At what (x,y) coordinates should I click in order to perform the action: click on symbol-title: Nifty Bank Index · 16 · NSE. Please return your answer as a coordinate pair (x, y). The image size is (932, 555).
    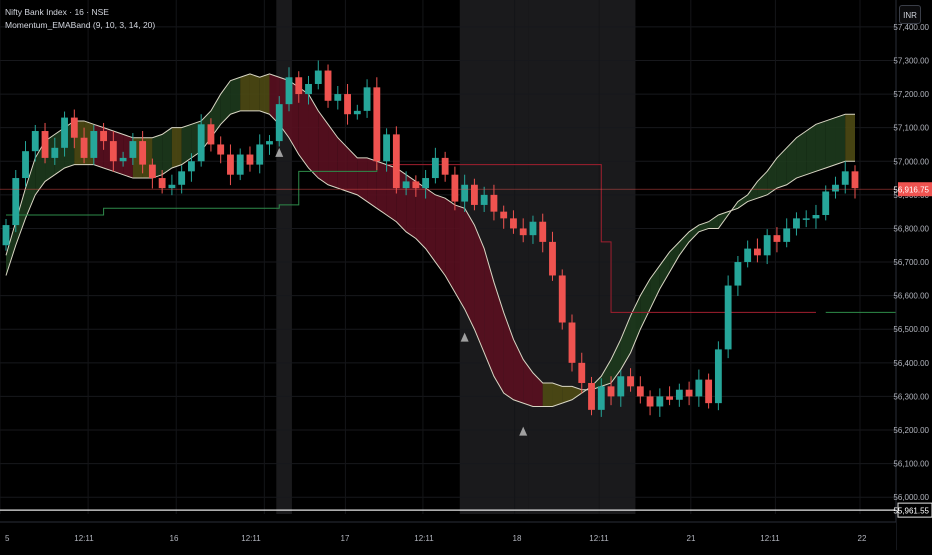
    Looking at the image, I should click on (57, 12).